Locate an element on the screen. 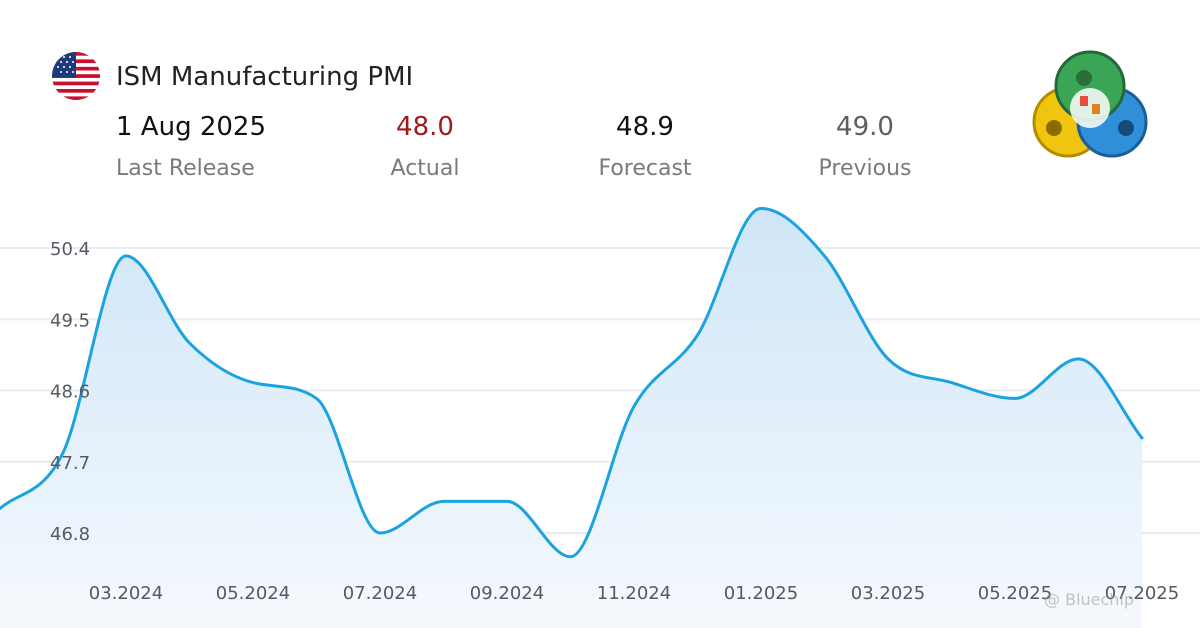  forecast-value: 48.9 is located at coordinates (645, 127).